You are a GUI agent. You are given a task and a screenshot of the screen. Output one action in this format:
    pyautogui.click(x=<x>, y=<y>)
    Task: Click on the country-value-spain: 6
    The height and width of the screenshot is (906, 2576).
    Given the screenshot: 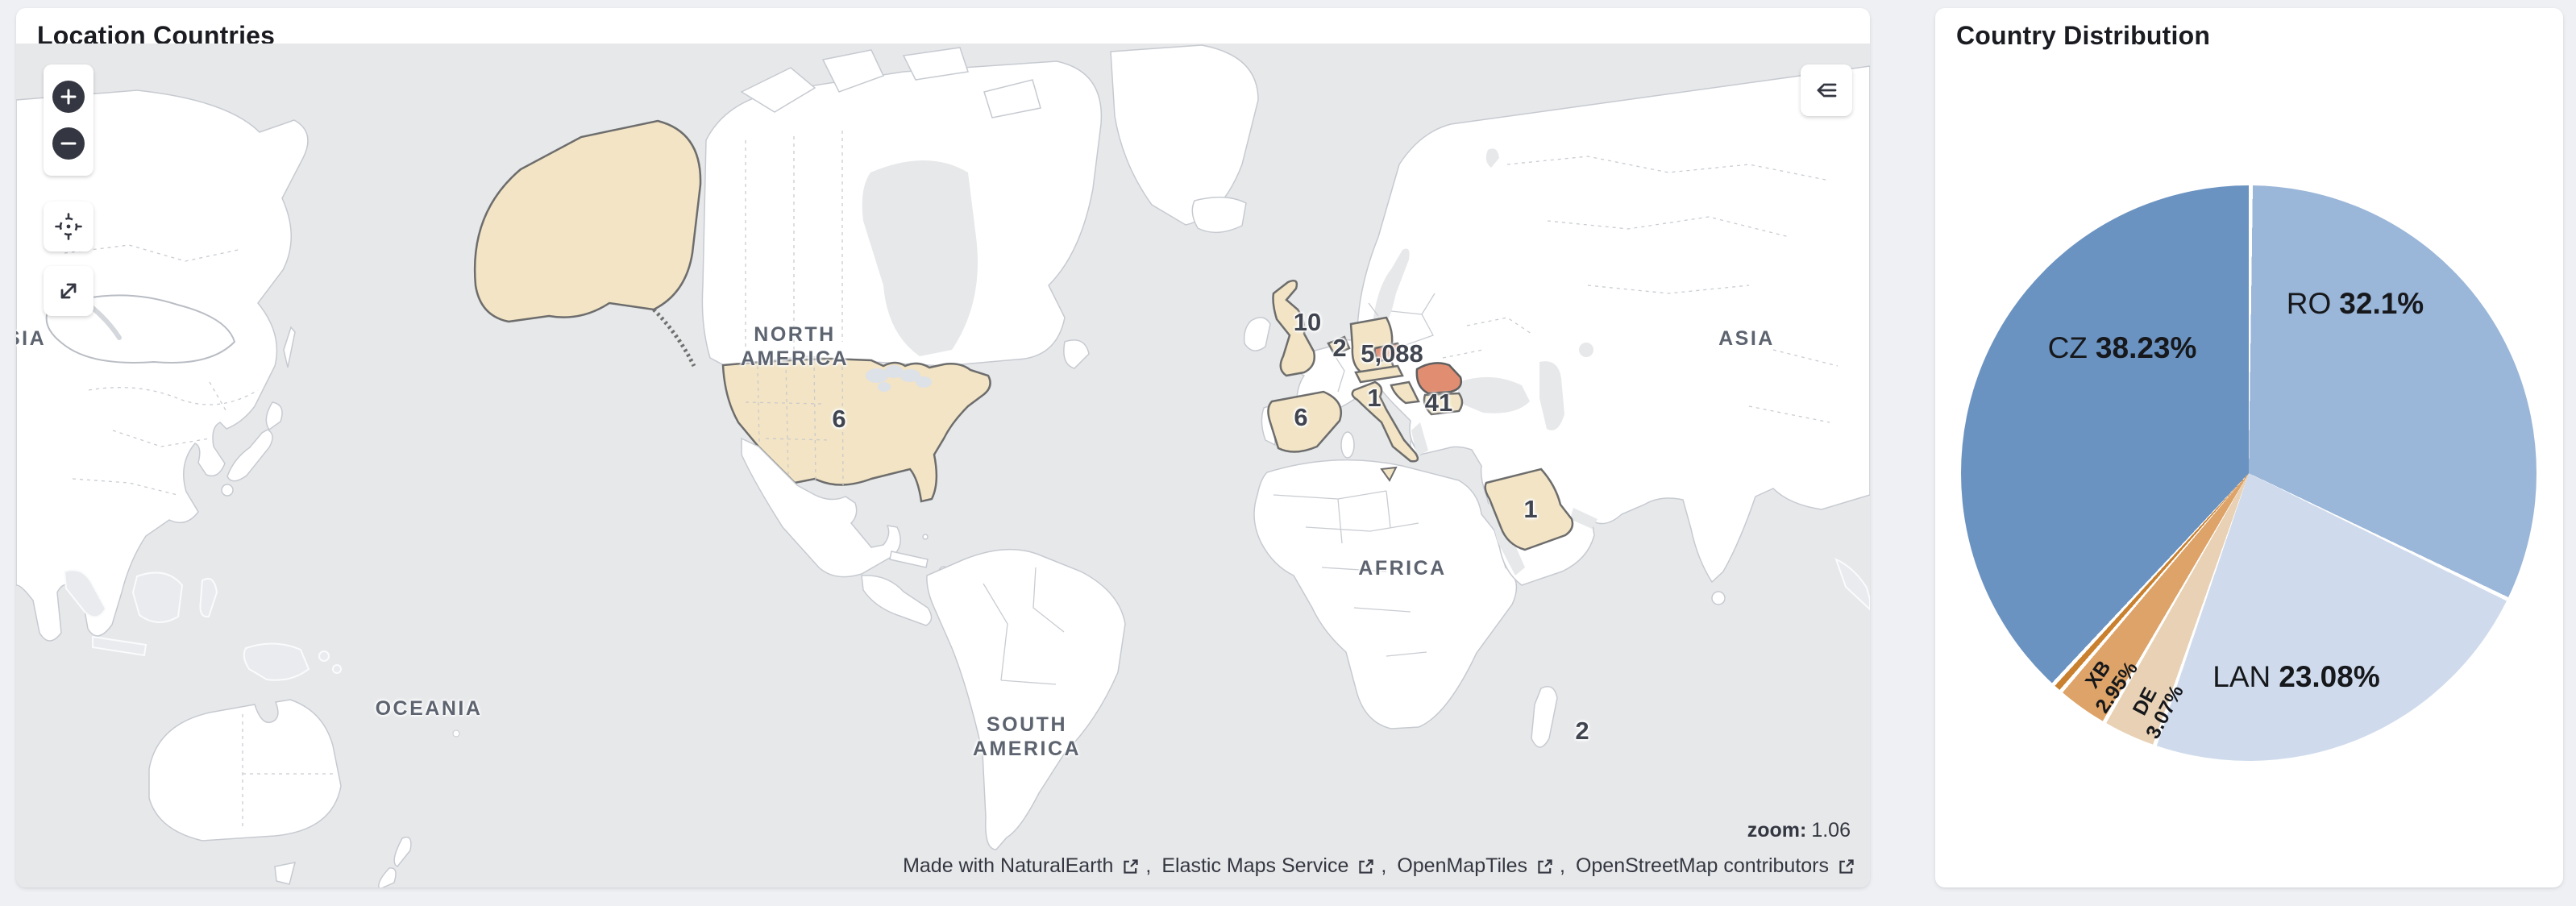 What is the action you would take?
    pyautogui.click(x=1301, y=417)
    